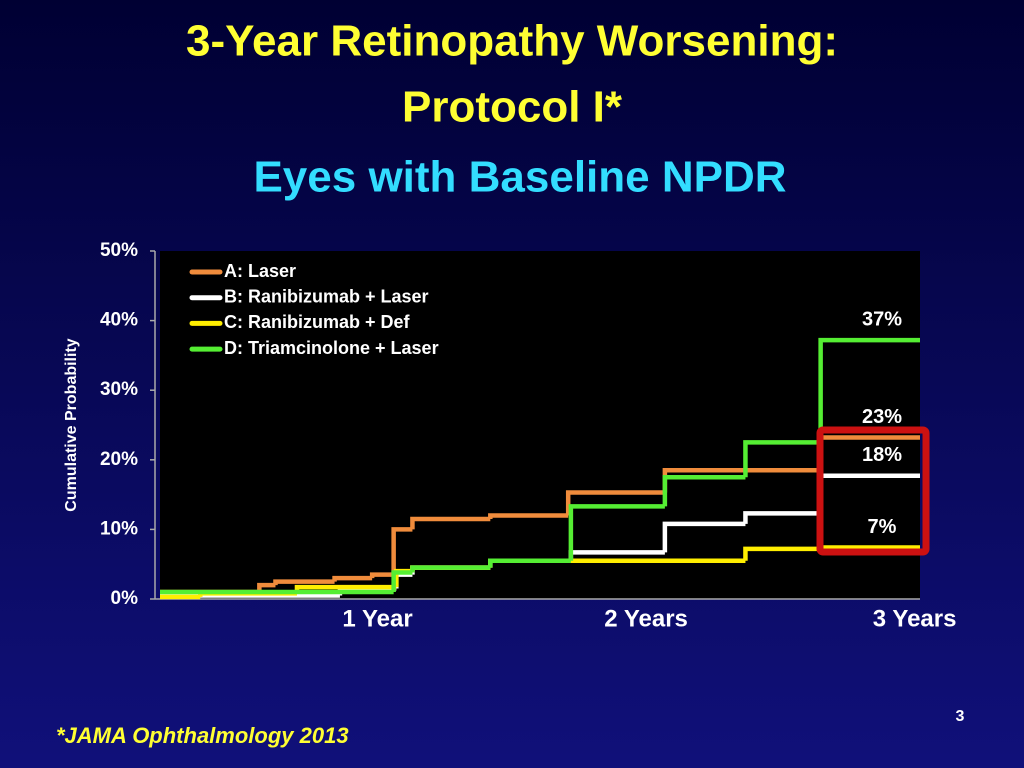  What do you see at coordinates (915, 618) in the screenshot?
I see `x-tick-label: 3 Years` at bounding box center [915, 618].